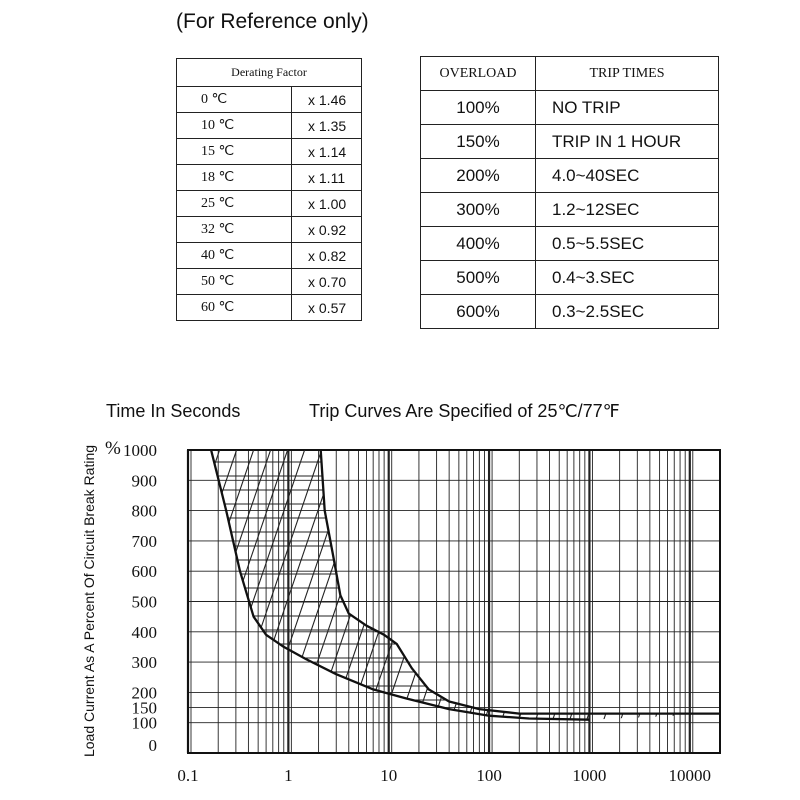 The image size is (800, 800). I want to click on y-tick-label: 700, so click(145, 541).